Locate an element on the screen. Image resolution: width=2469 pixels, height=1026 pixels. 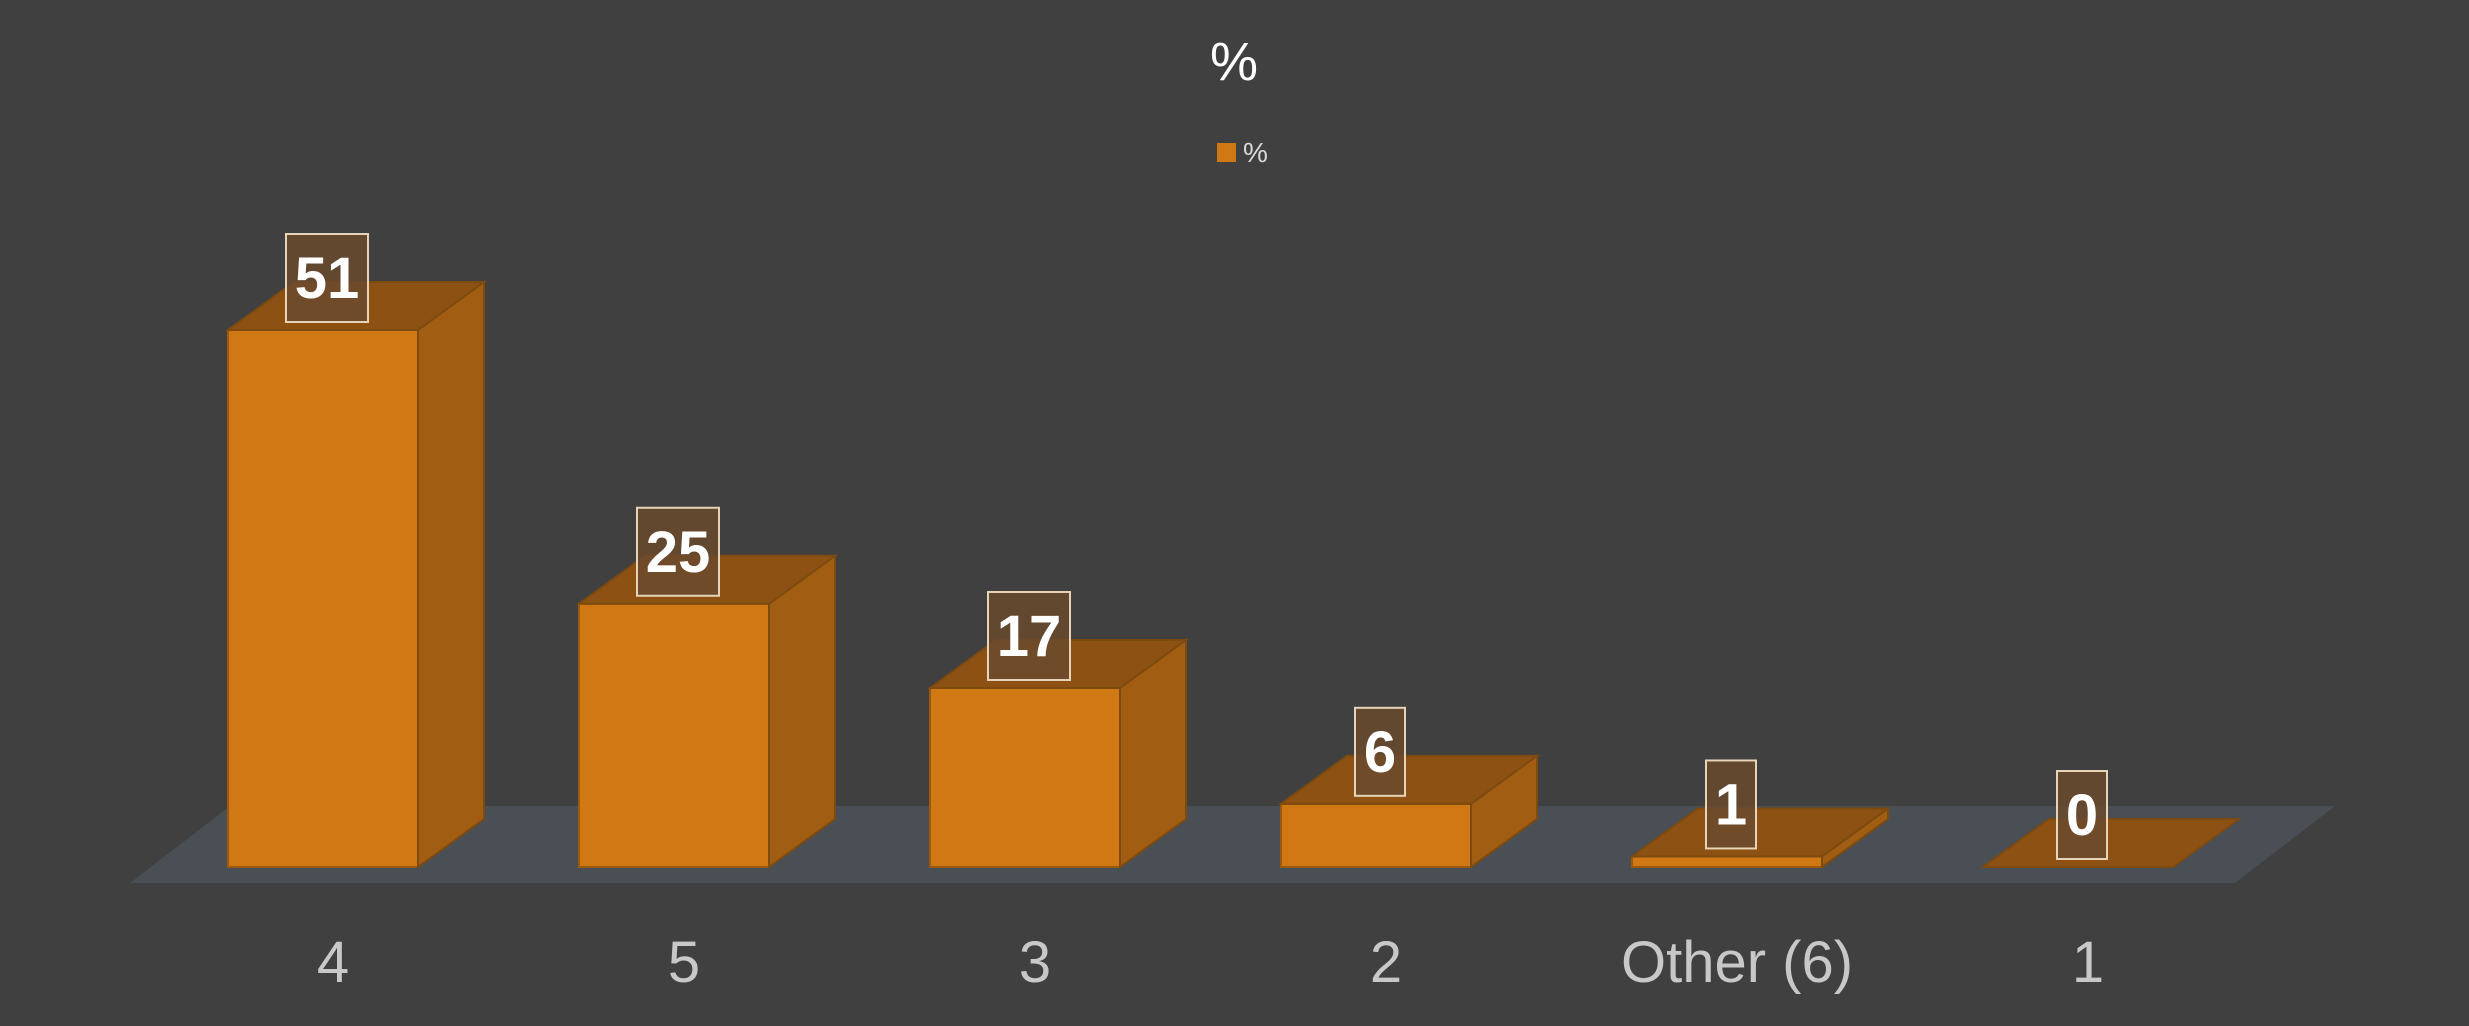
bar-1: 51 is located at coordinates (356, 551).